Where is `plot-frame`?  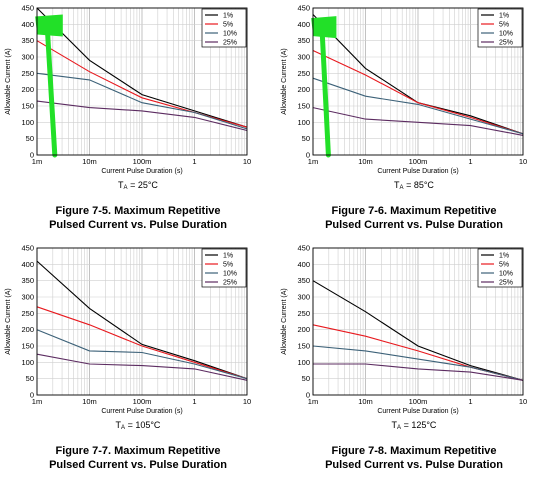
plot-frame is located at coordinates (142, 81).